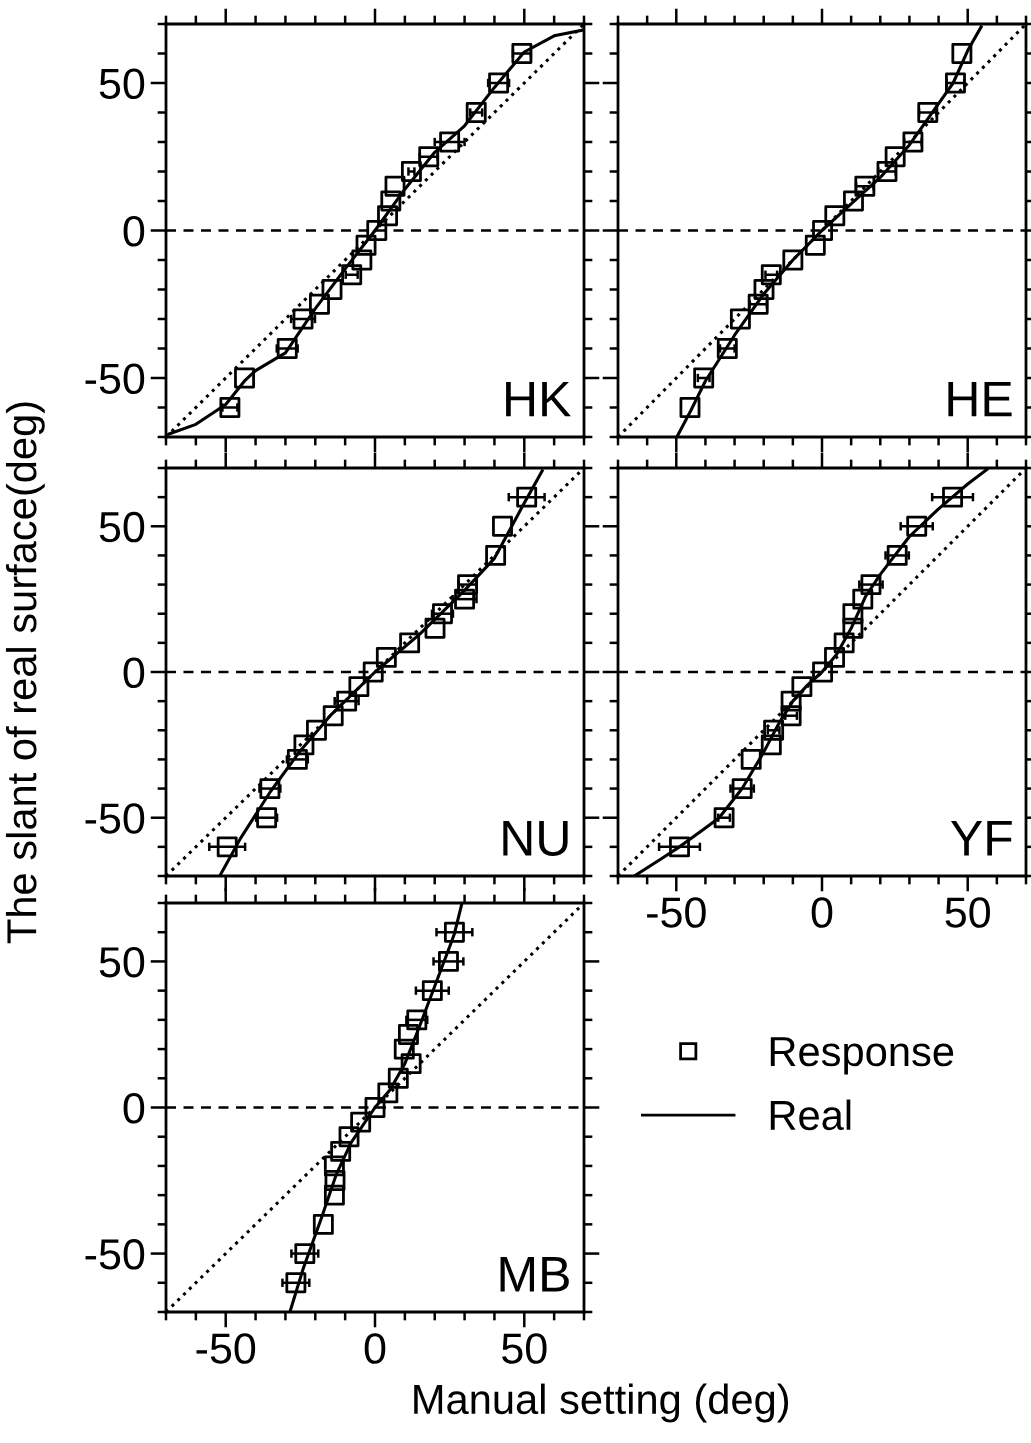 This screenshot has width=1031, height=1443. I want to click on text: YF, so click(981, 838).